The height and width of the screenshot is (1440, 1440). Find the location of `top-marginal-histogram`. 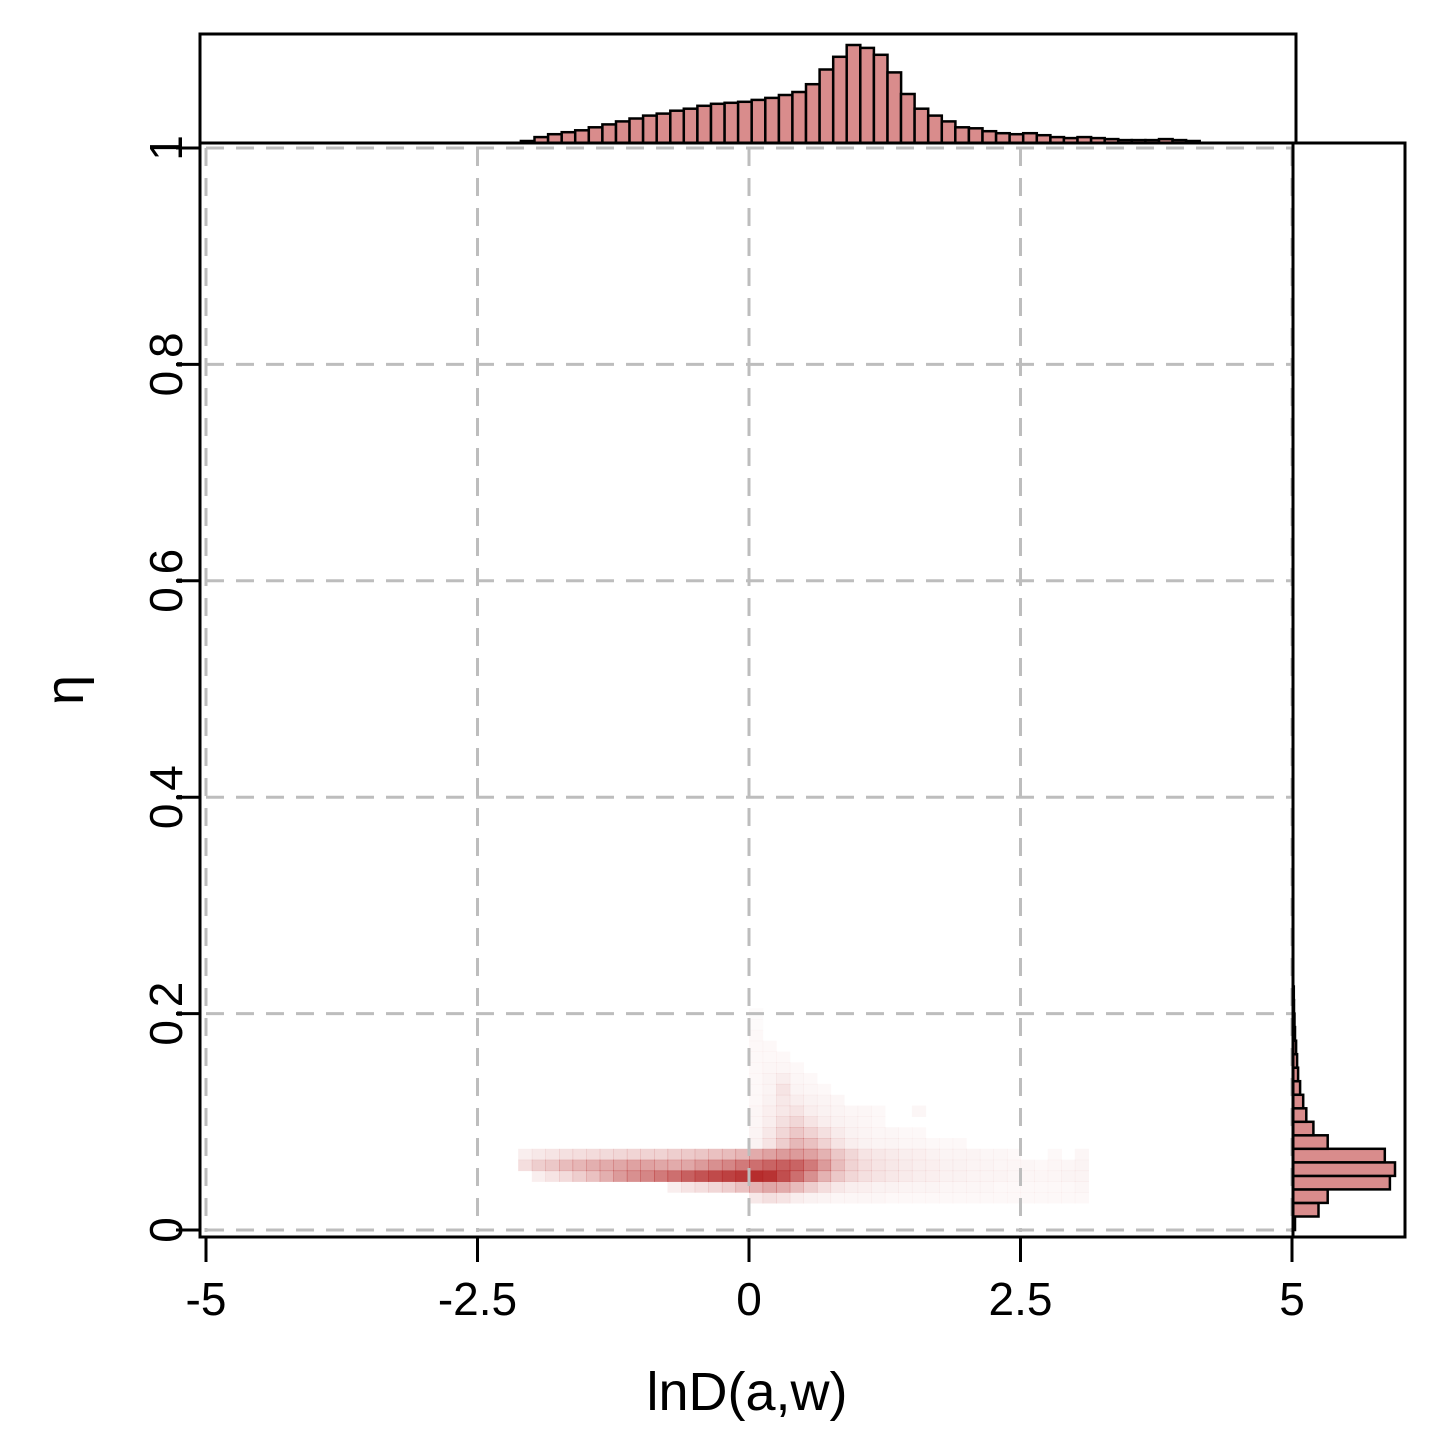

top-marginal-histogram is located at coordinates (748, 88).